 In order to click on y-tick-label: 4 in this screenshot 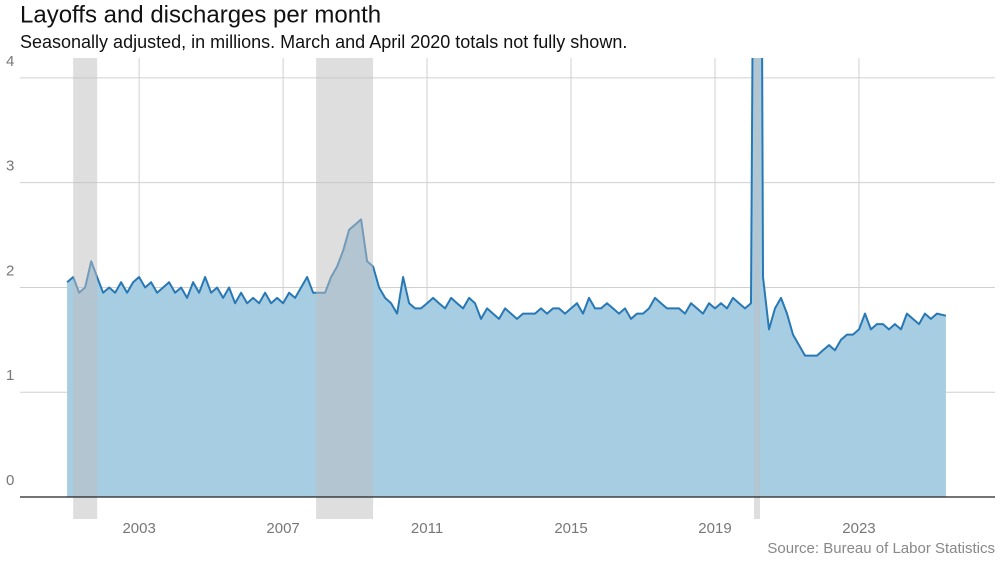, I will do `click(10, 61)`.